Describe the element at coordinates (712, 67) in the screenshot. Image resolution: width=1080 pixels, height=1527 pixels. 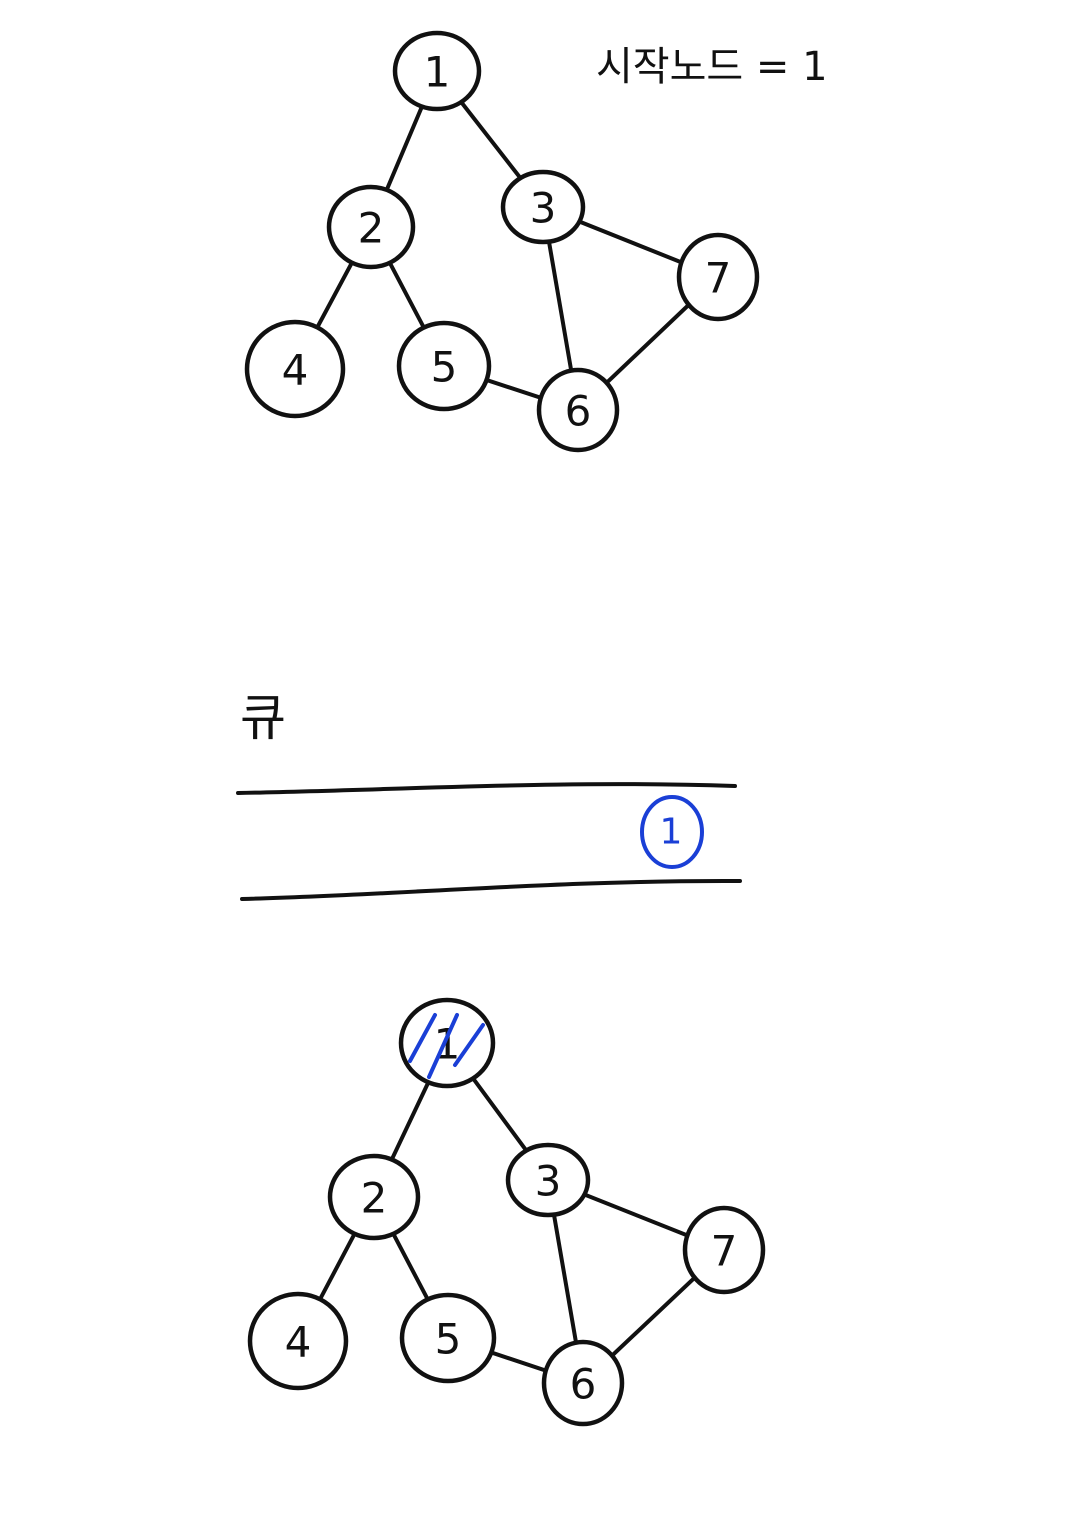
I see `start-node-label: 시작노드 = 1` at that location.